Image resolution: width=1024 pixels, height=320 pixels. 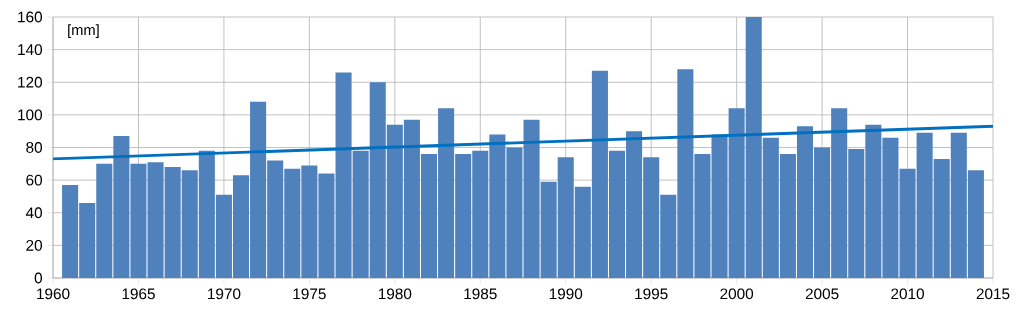 What do you see at coordinates (30, 82) in the screenshot?
I see `y-tick-label: 120` at bounding box center [30, 82].